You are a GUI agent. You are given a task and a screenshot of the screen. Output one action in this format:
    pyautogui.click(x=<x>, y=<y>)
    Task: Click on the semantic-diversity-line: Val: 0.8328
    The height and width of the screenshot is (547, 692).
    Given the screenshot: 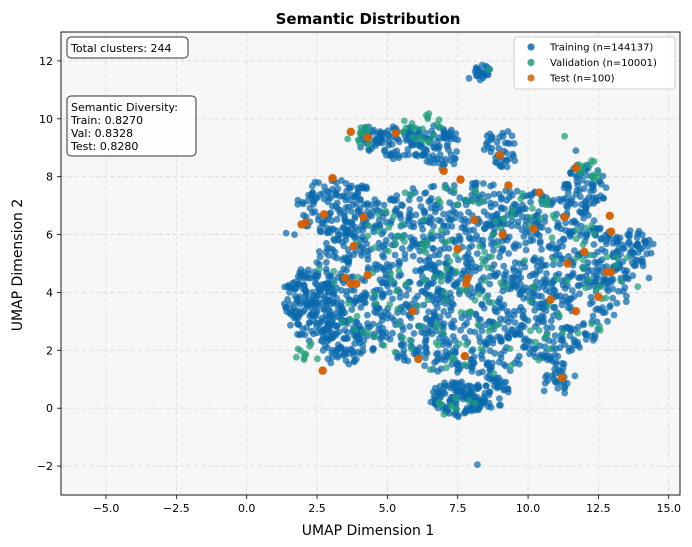 What is the action you would take?
    pyautogui.click(x=102, y=133)
    